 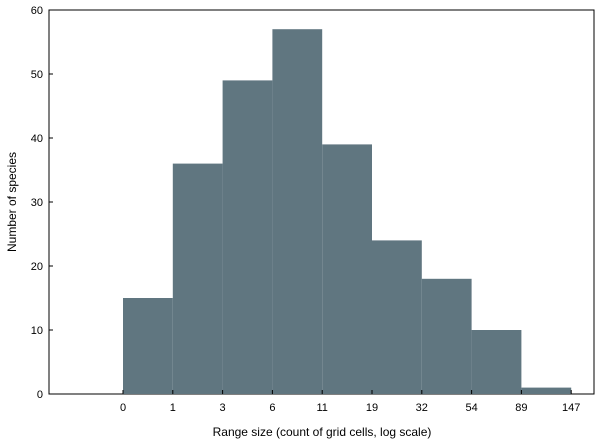 I want to click on x-tick-label: 11, so click(x=321, y=408).